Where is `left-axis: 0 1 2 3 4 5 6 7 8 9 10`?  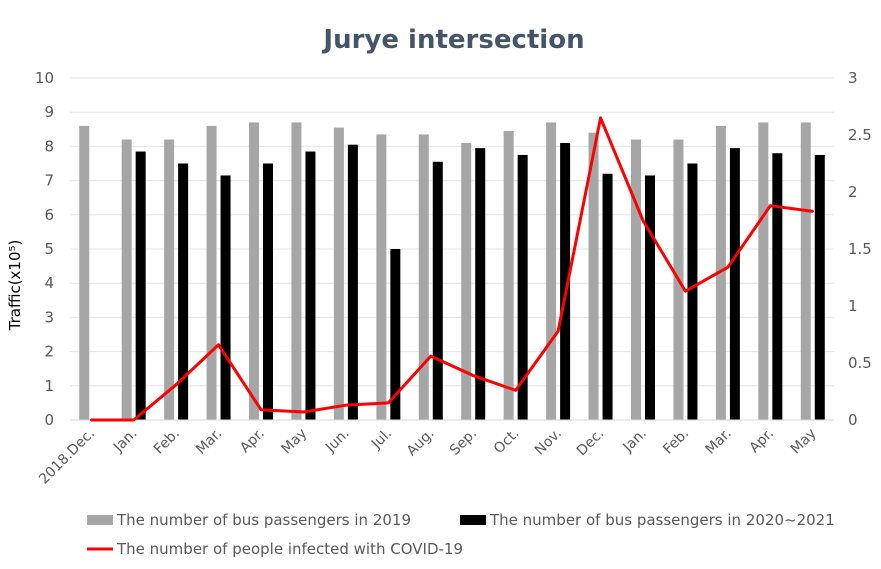 left-axis: 0 1 2 3 4 5 6 7 8 9 10 is located at coordinates (44, 249).